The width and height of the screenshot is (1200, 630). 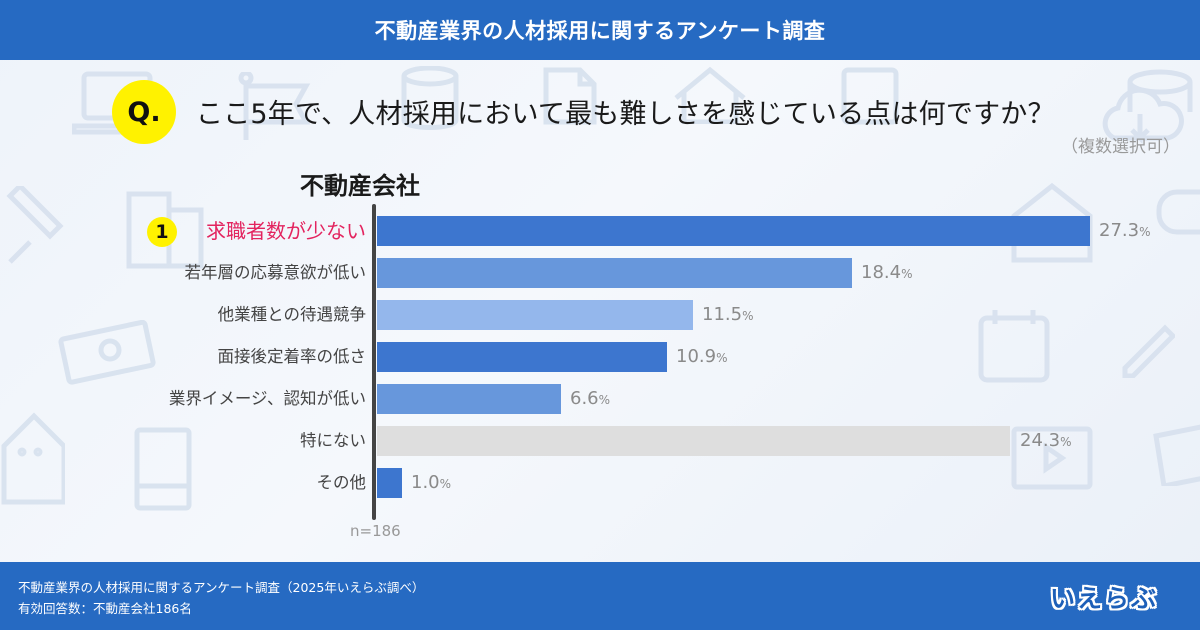 What do you see at coordinates (360, 186) in the screenshot?
I see `respondent-group-title: 不動産会社` at bounding box center [360, 186].